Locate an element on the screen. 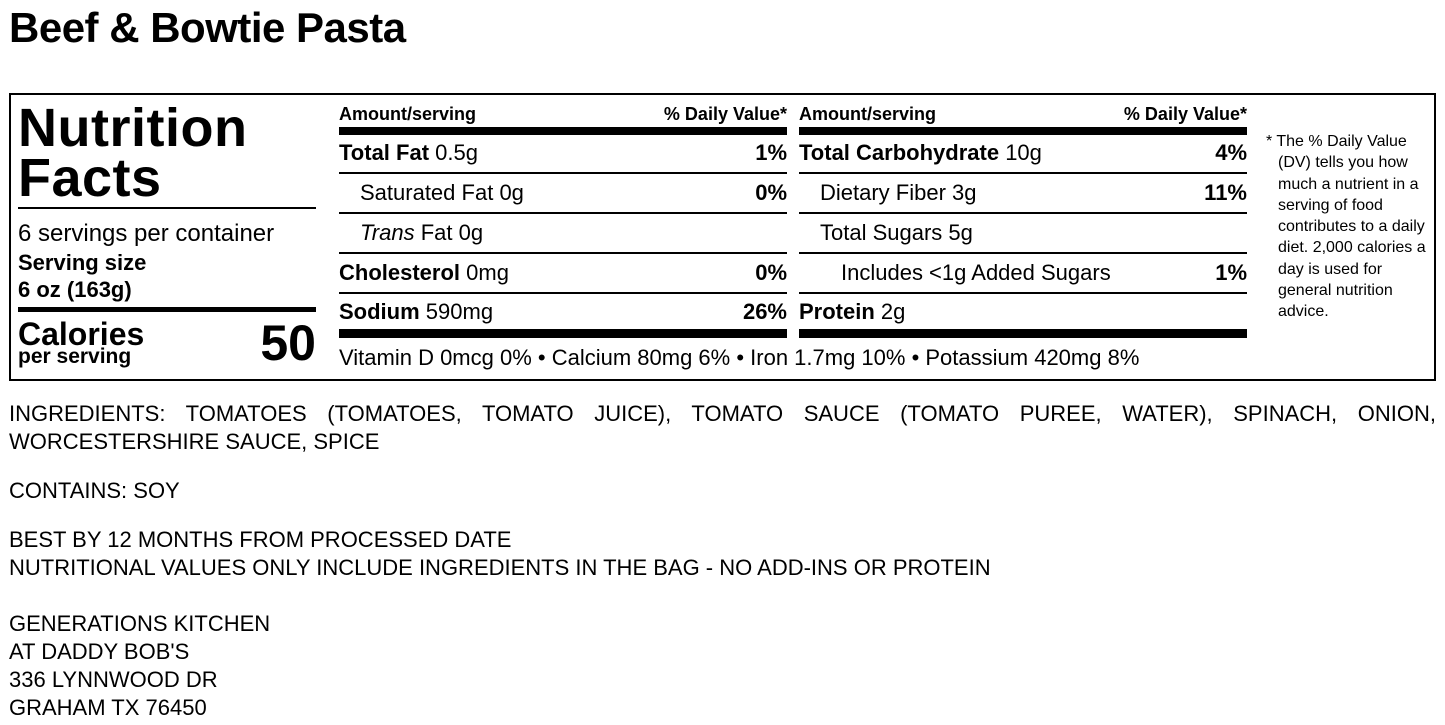  nutrient-amount: 0mg is located at coordinates (487, 272).